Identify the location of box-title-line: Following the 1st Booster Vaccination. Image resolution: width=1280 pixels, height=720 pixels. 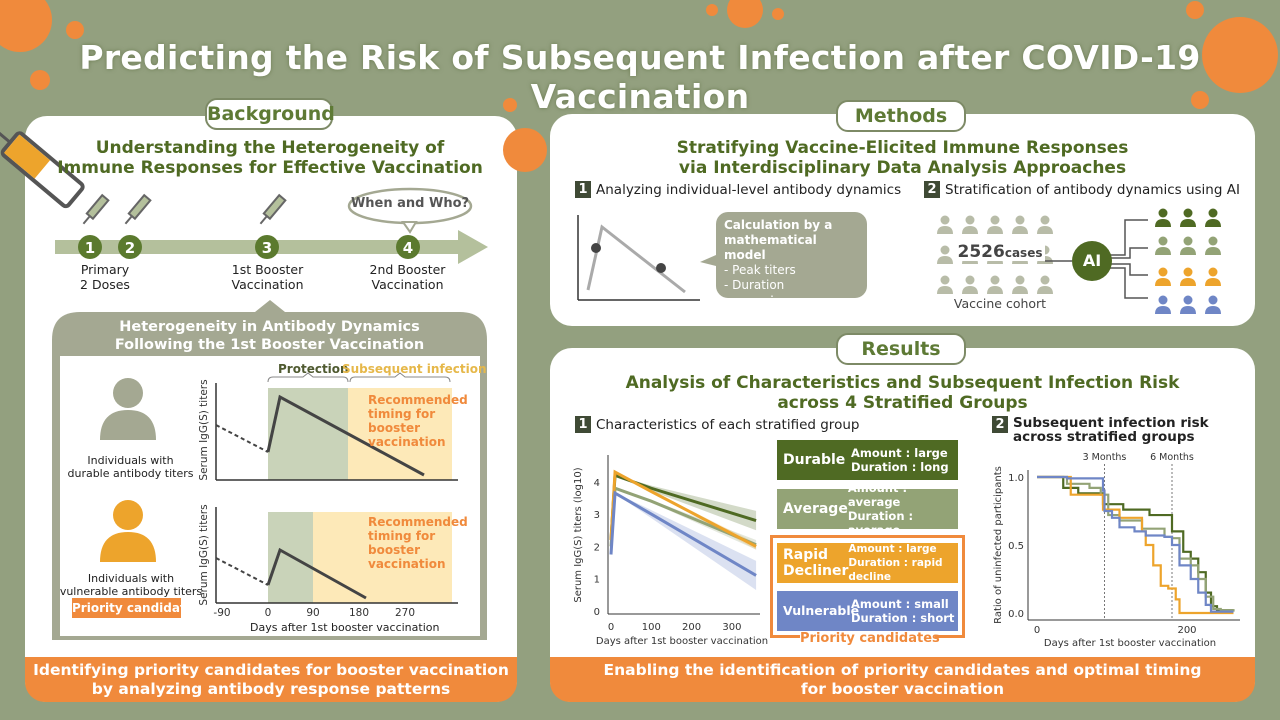
(269, 345).